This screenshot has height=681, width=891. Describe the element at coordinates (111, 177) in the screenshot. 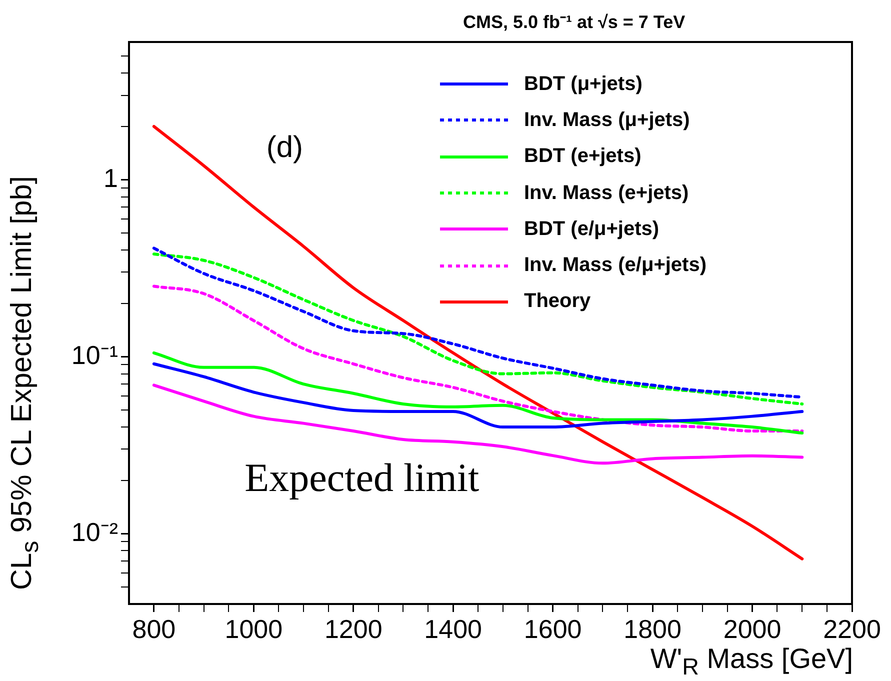

I see `y-tick-label: 1` at that location.